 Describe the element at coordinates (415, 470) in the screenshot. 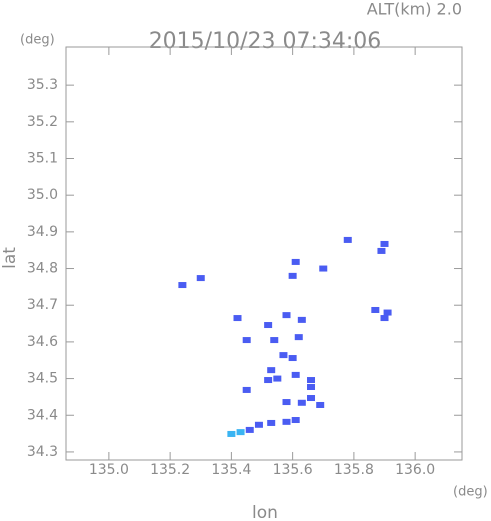

I see `x-tick-label: 136.0` at that location.